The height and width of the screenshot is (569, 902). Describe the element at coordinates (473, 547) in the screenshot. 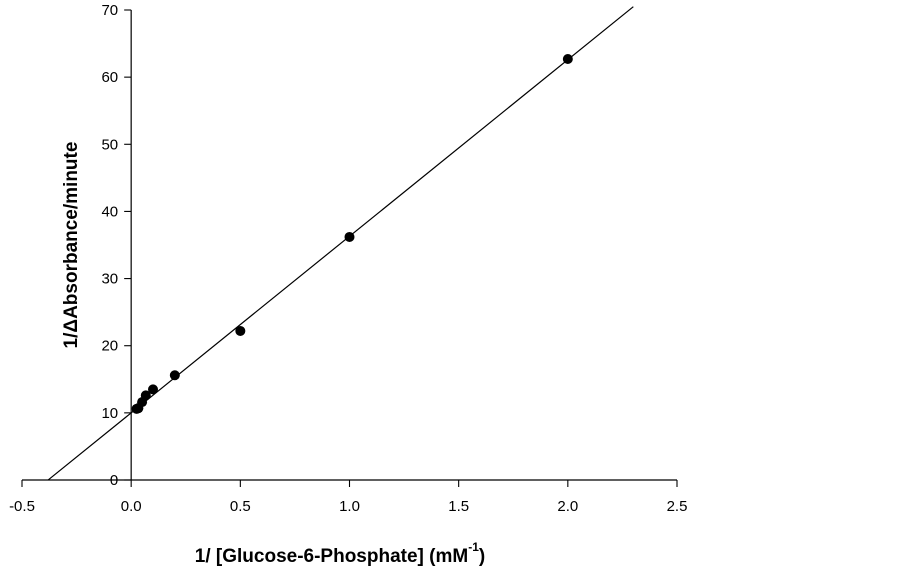

I see `x-axis-title-superscript: -1` at that location.